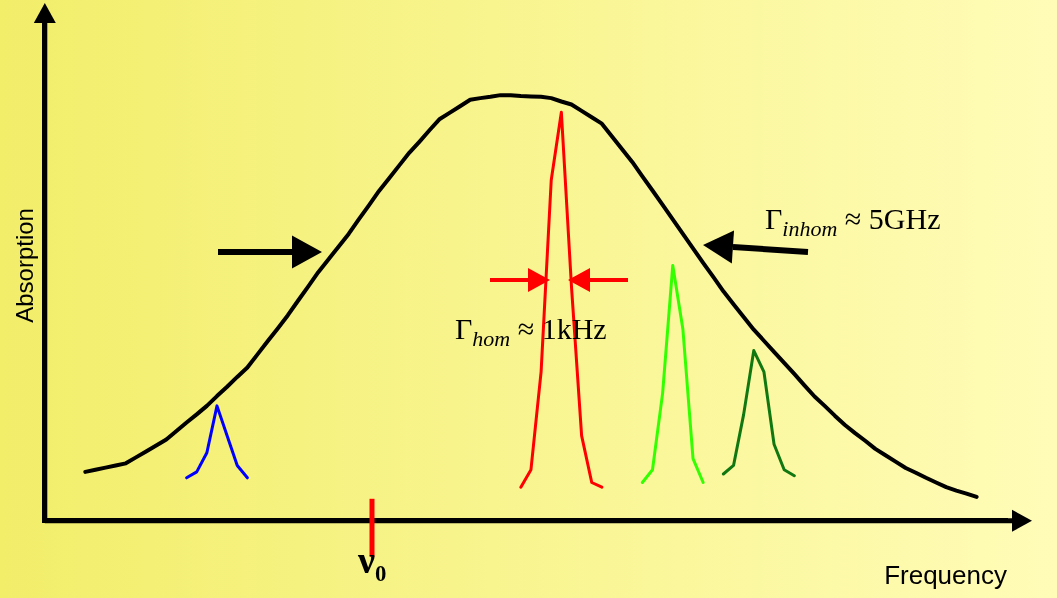 The height and width of the screenshot is (598, 1057). I want to click on y-axis-title: Absorption, so click(25, 265).